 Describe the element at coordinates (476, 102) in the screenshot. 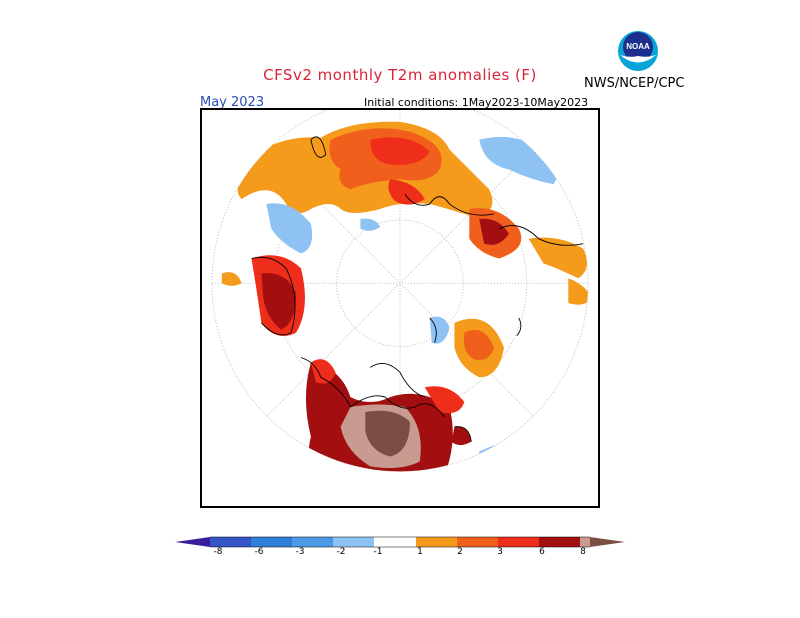

I see `initial-conditions: Initial conditions: 1May2023-10May2023` at that location.